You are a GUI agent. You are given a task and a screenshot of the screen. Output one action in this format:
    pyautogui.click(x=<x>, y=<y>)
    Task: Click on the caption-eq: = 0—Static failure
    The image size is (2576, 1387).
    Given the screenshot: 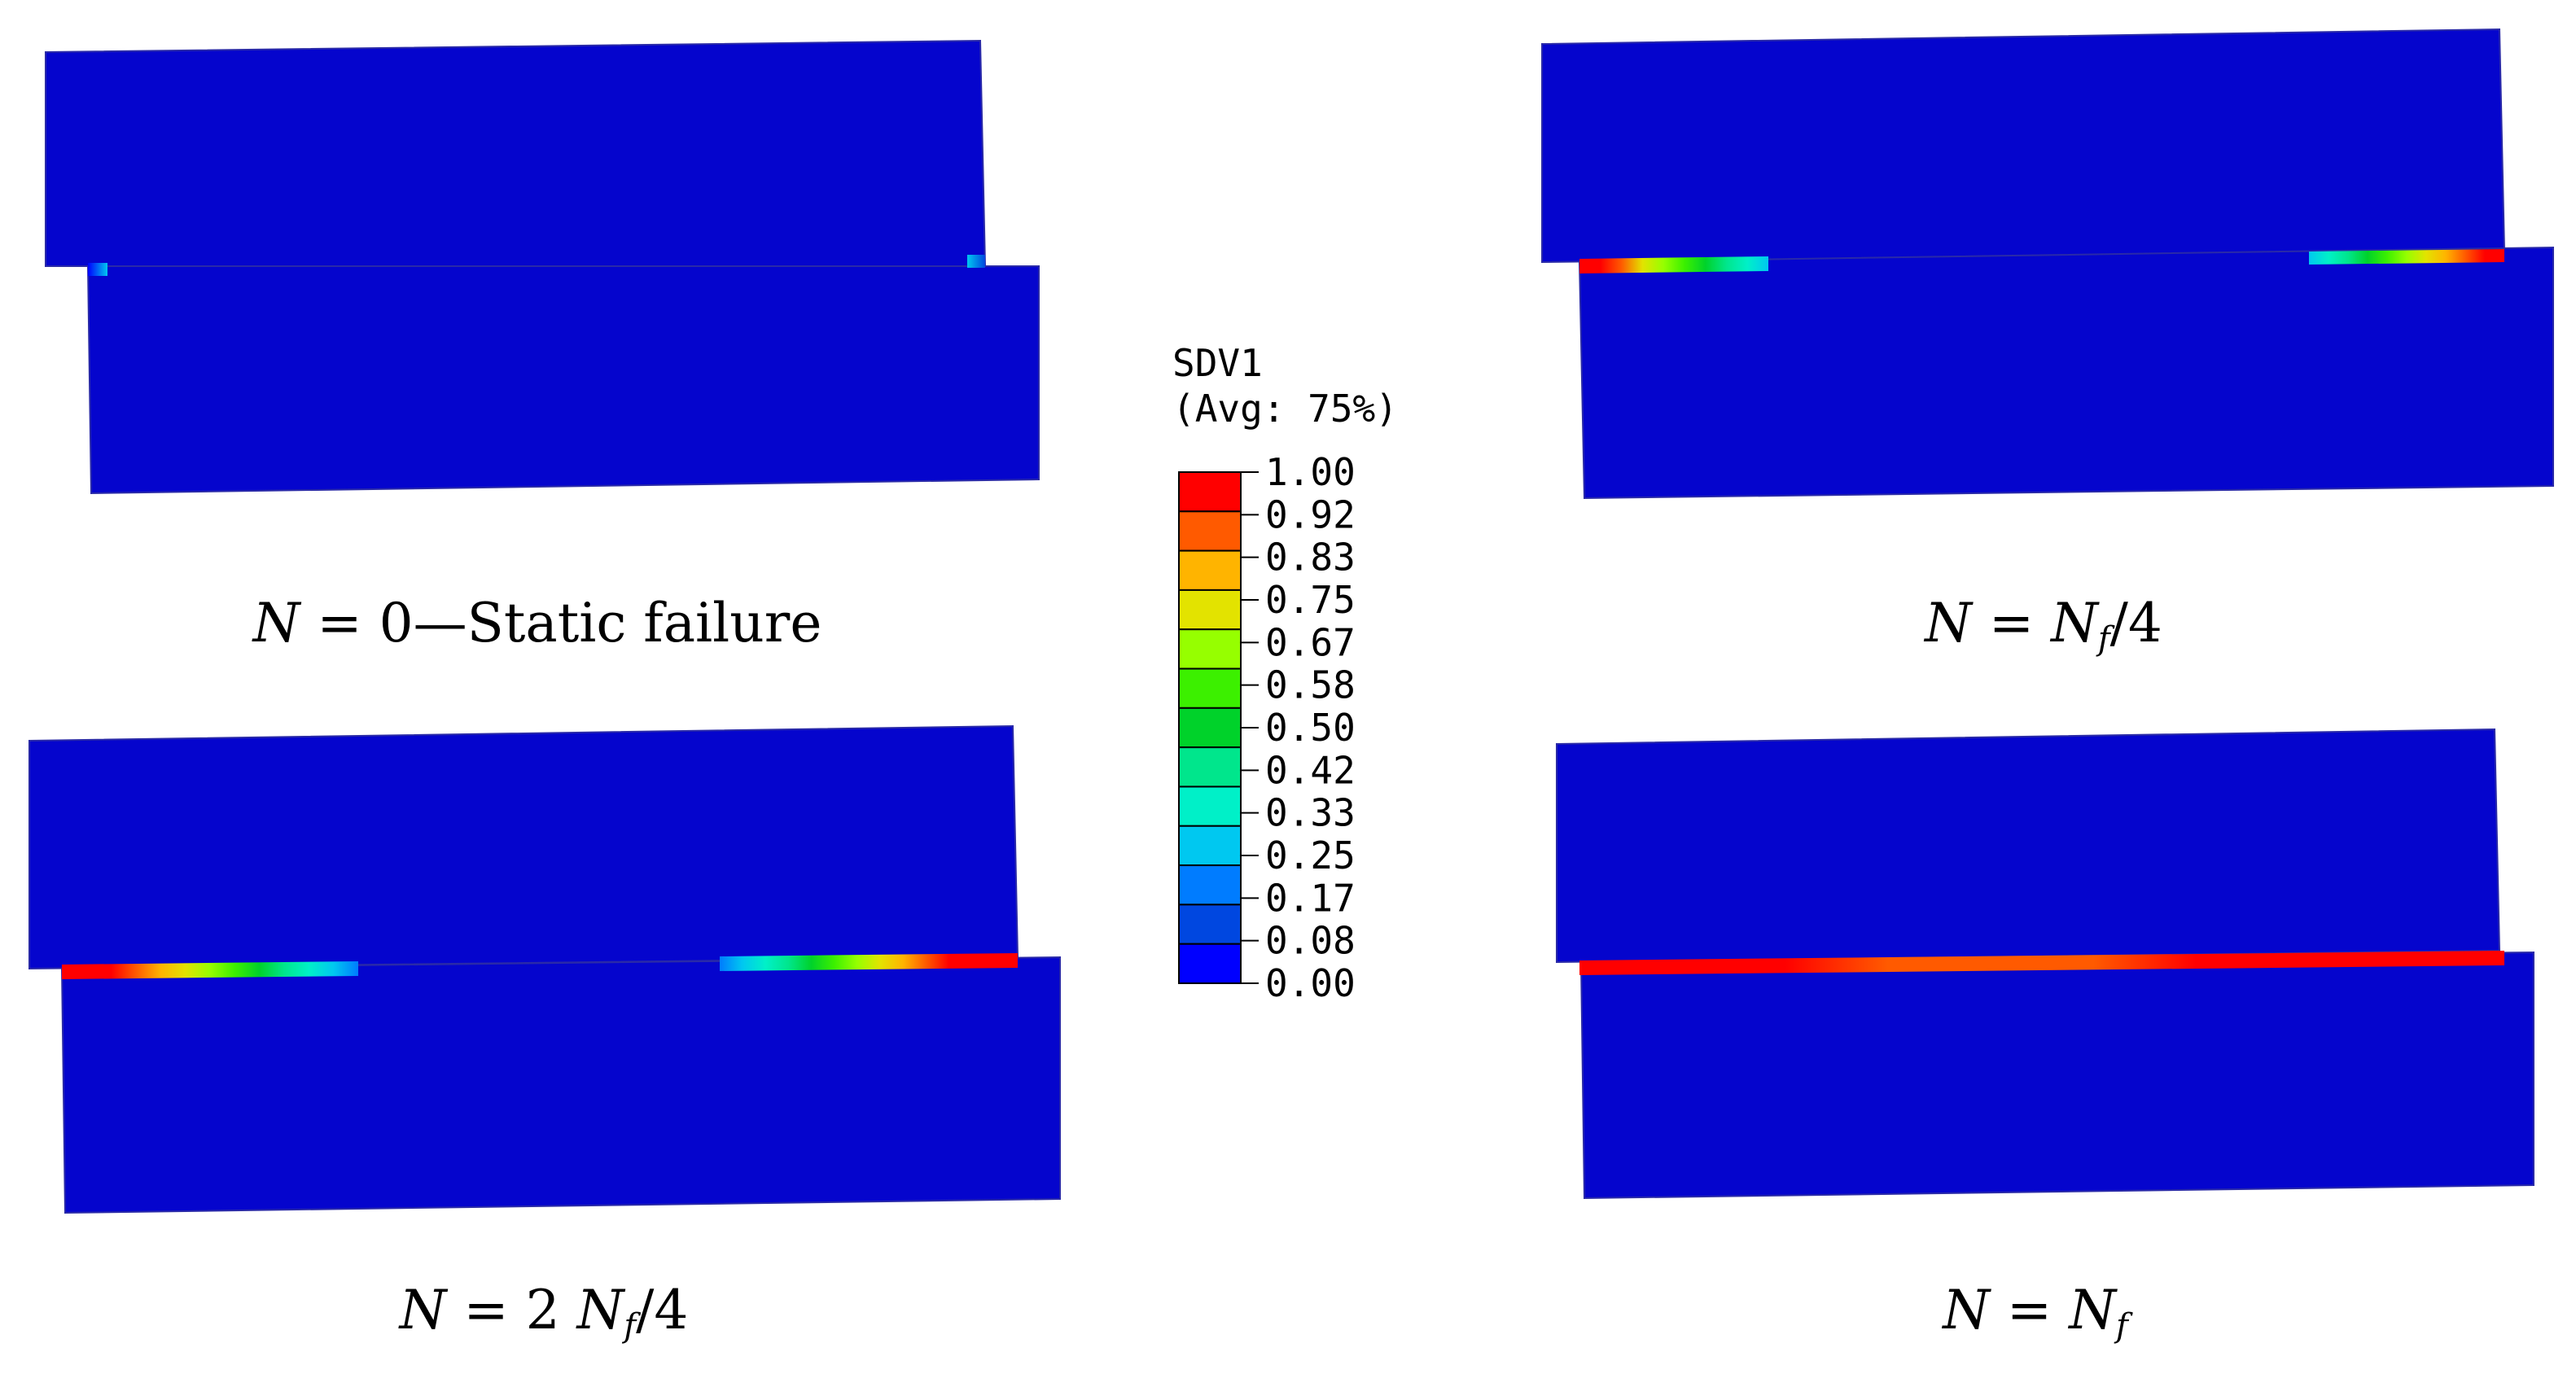 What is the action you would take?
    pyautogui.click(x=560, y=623)
    